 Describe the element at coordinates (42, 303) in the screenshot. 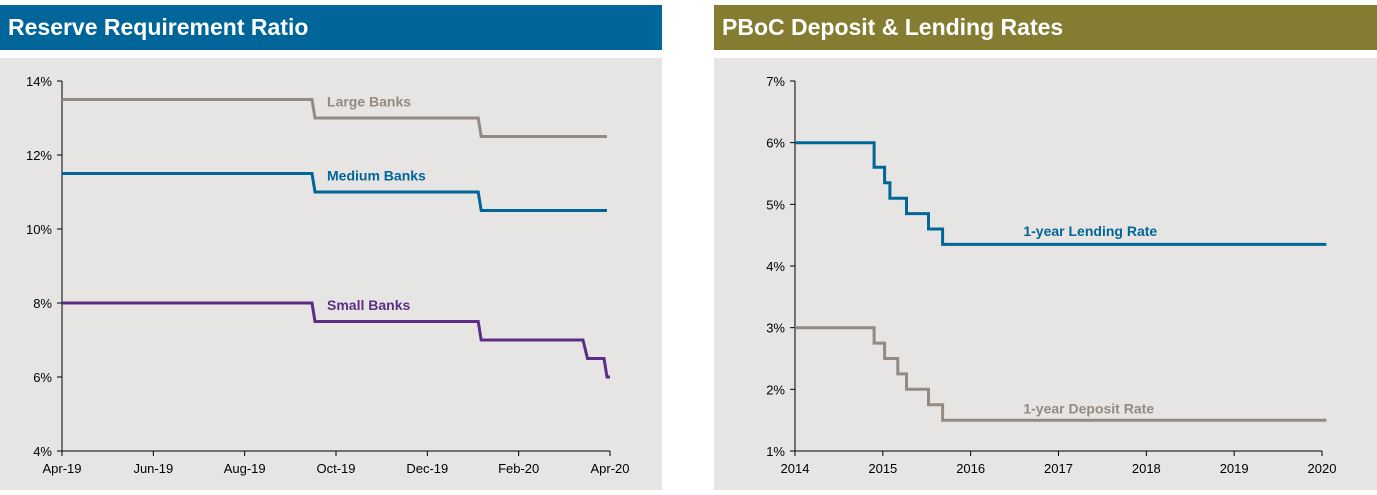

I see `y-tick-label: 8%` at that location.